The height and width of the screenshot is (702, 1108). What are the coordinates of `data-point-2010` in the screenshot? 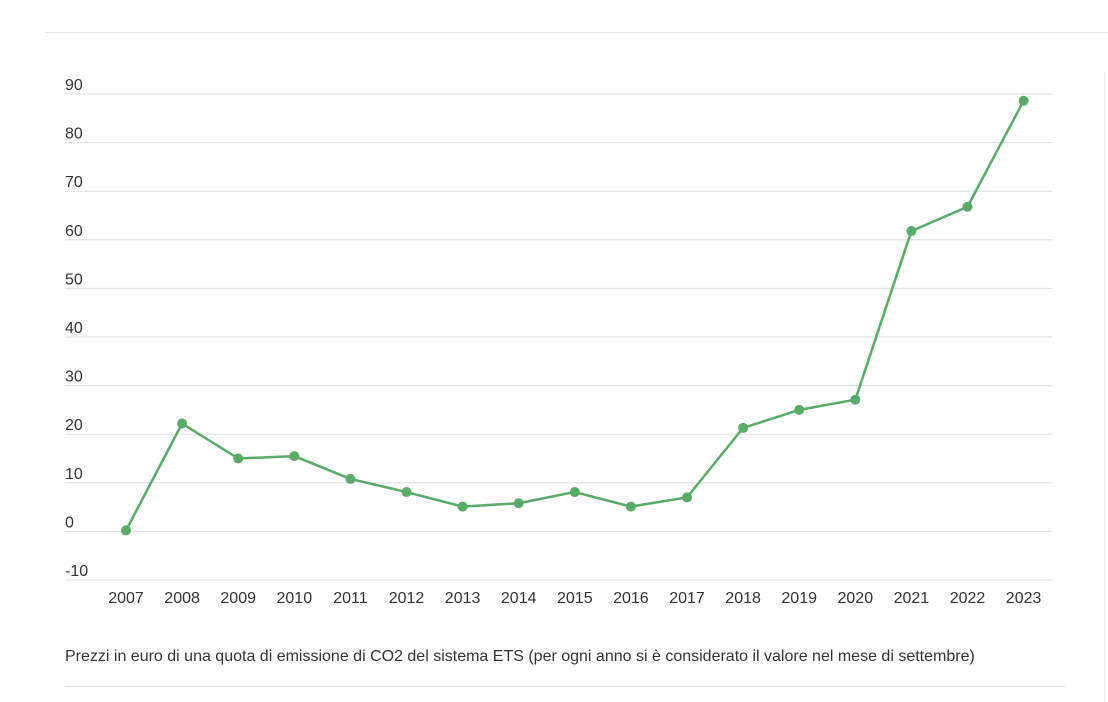 It's located at (294, 456).